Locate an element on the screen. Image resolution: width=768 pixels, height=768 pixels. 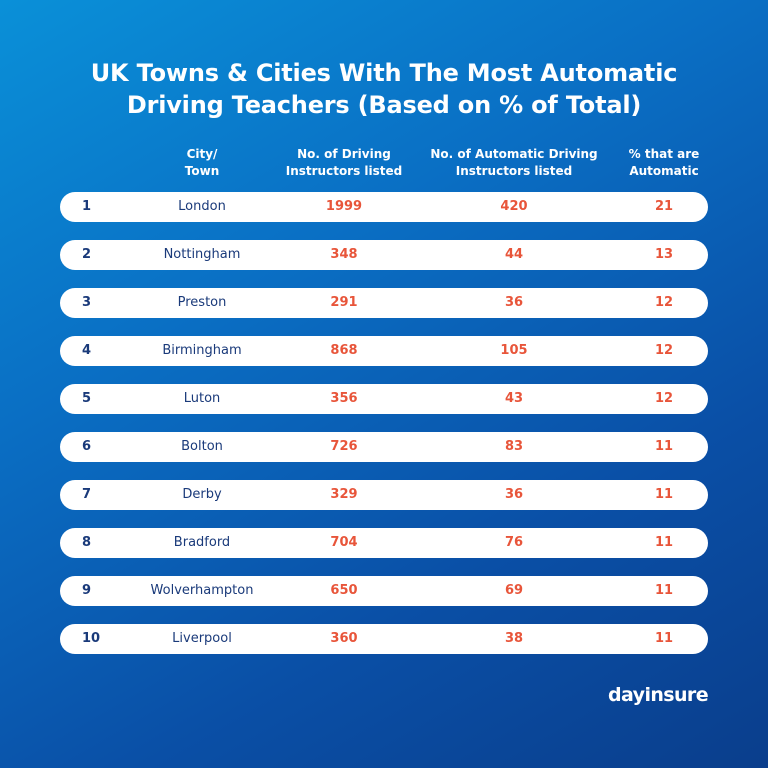
automatic-cell: 105 is located at coordinates (514, 350).